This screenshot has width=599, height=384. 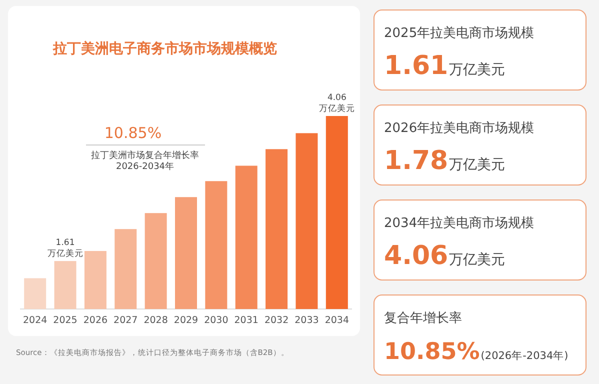 What do you see at coordinates (445, 256) in the screenshot?
I see `text: 4.06万亿美元` at bounding box center [445, 256].